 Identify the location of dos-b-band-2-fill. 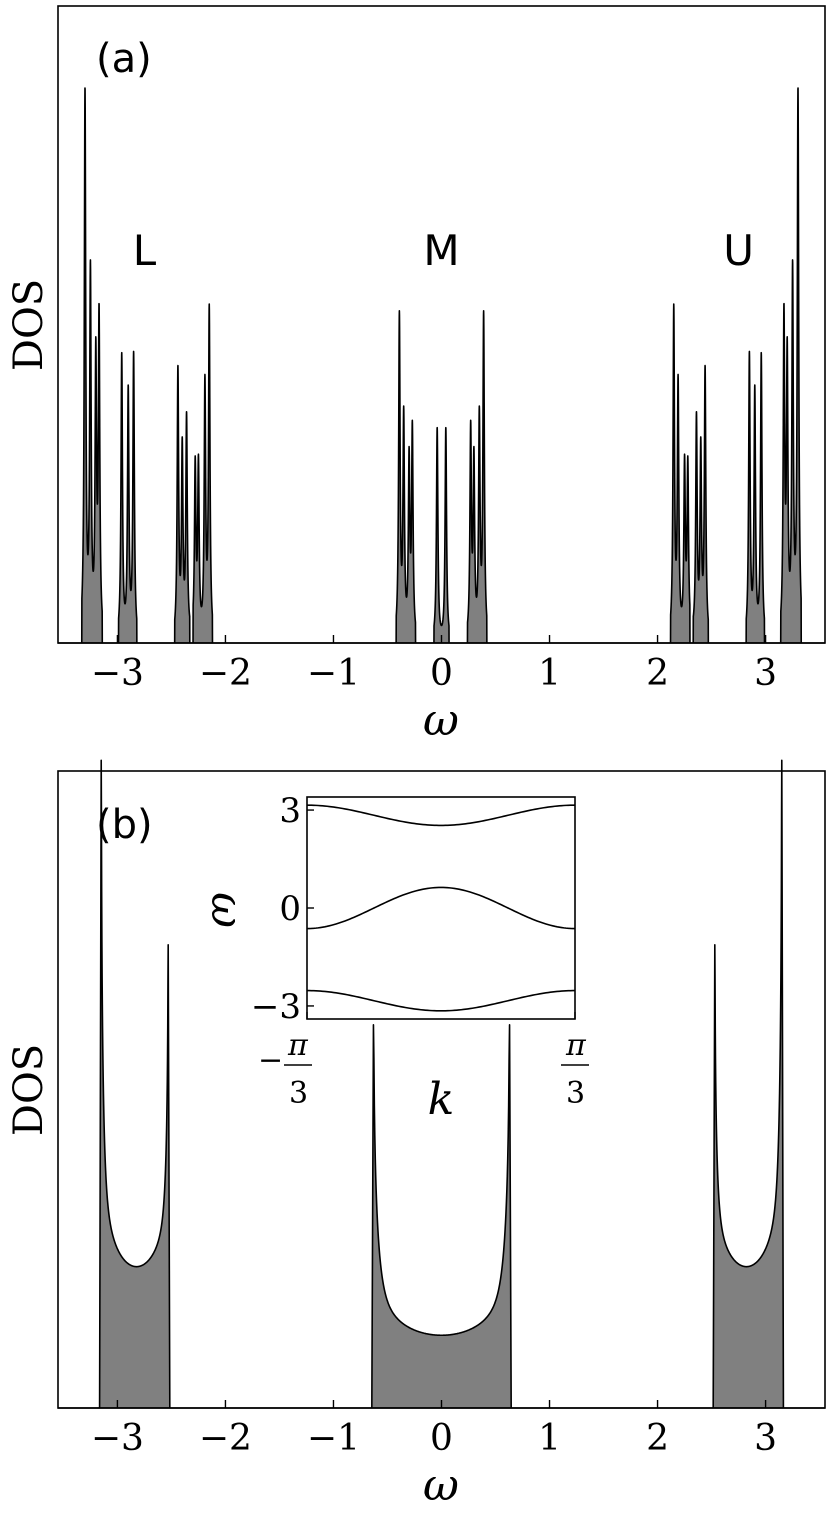
(748, 1084).